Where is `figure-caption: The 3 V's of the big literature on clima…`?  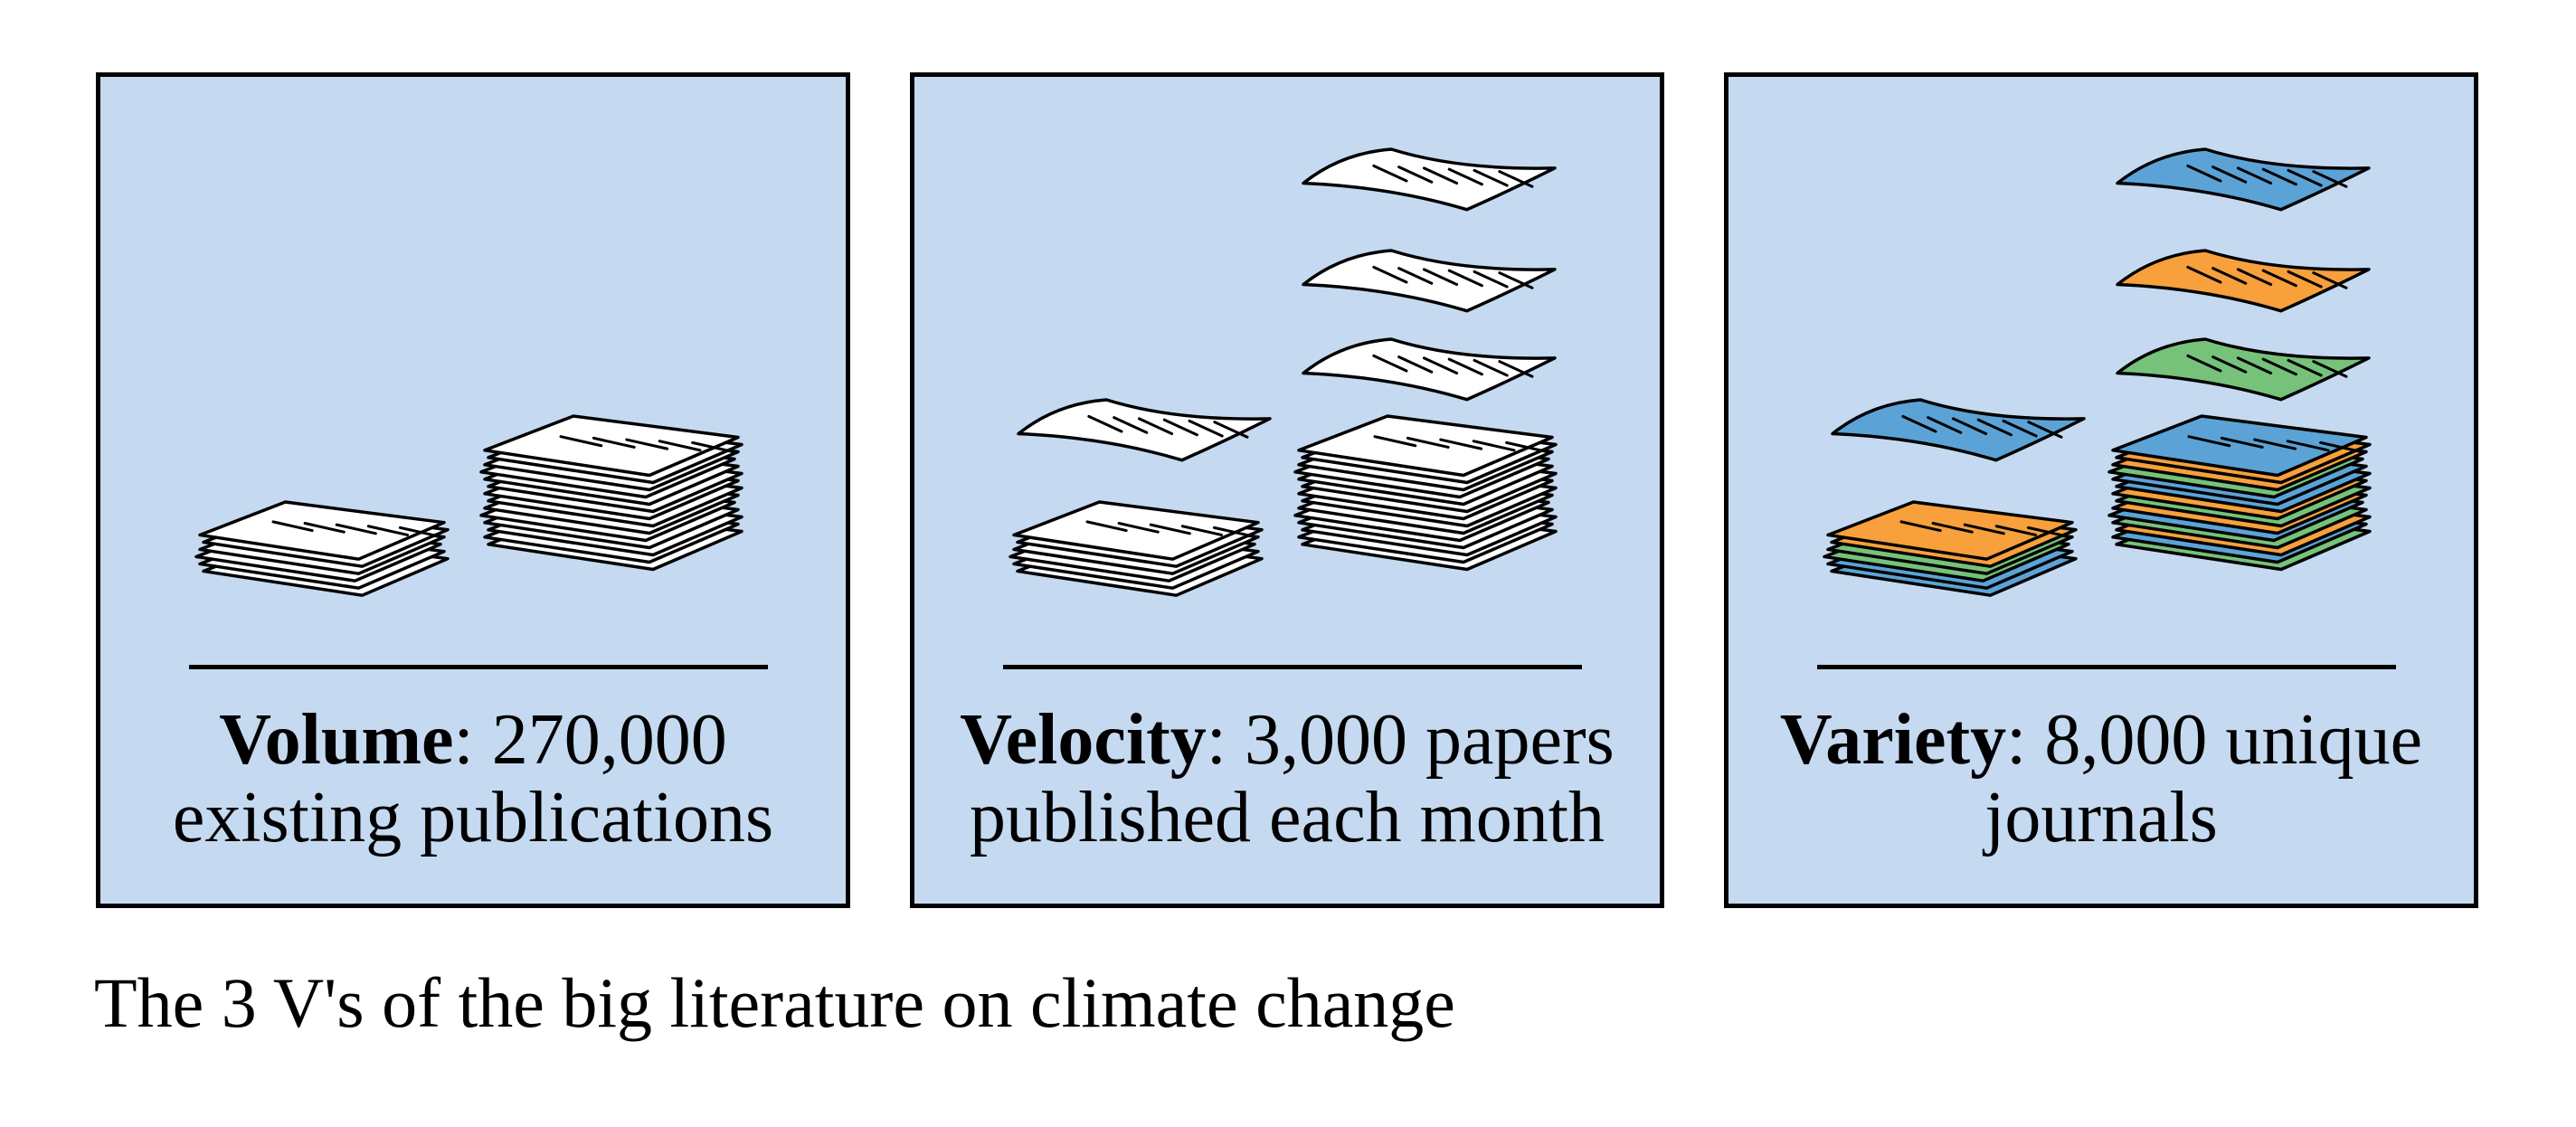 figure-caption: The 3 V's of the big literature on clima… is located at coordinates (775, 1003).